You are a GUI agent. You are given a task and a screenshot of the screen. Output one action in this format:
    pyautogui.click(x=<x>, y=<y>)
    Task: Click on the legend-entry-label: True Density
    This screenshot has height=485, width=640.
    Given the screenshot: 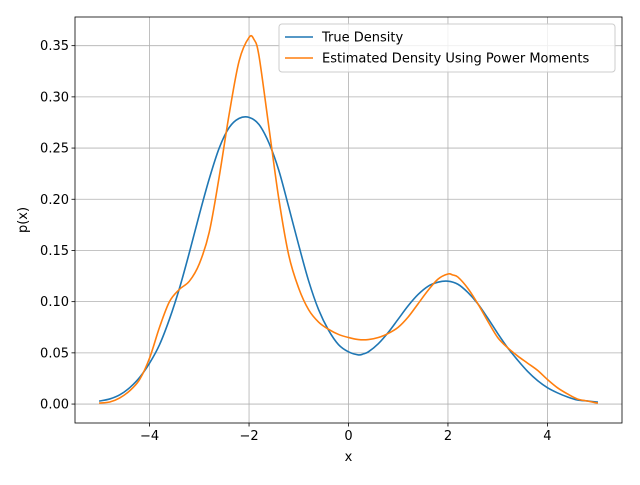 What is the action you would take?
    pyautogui.click(x=362, y=38)
    